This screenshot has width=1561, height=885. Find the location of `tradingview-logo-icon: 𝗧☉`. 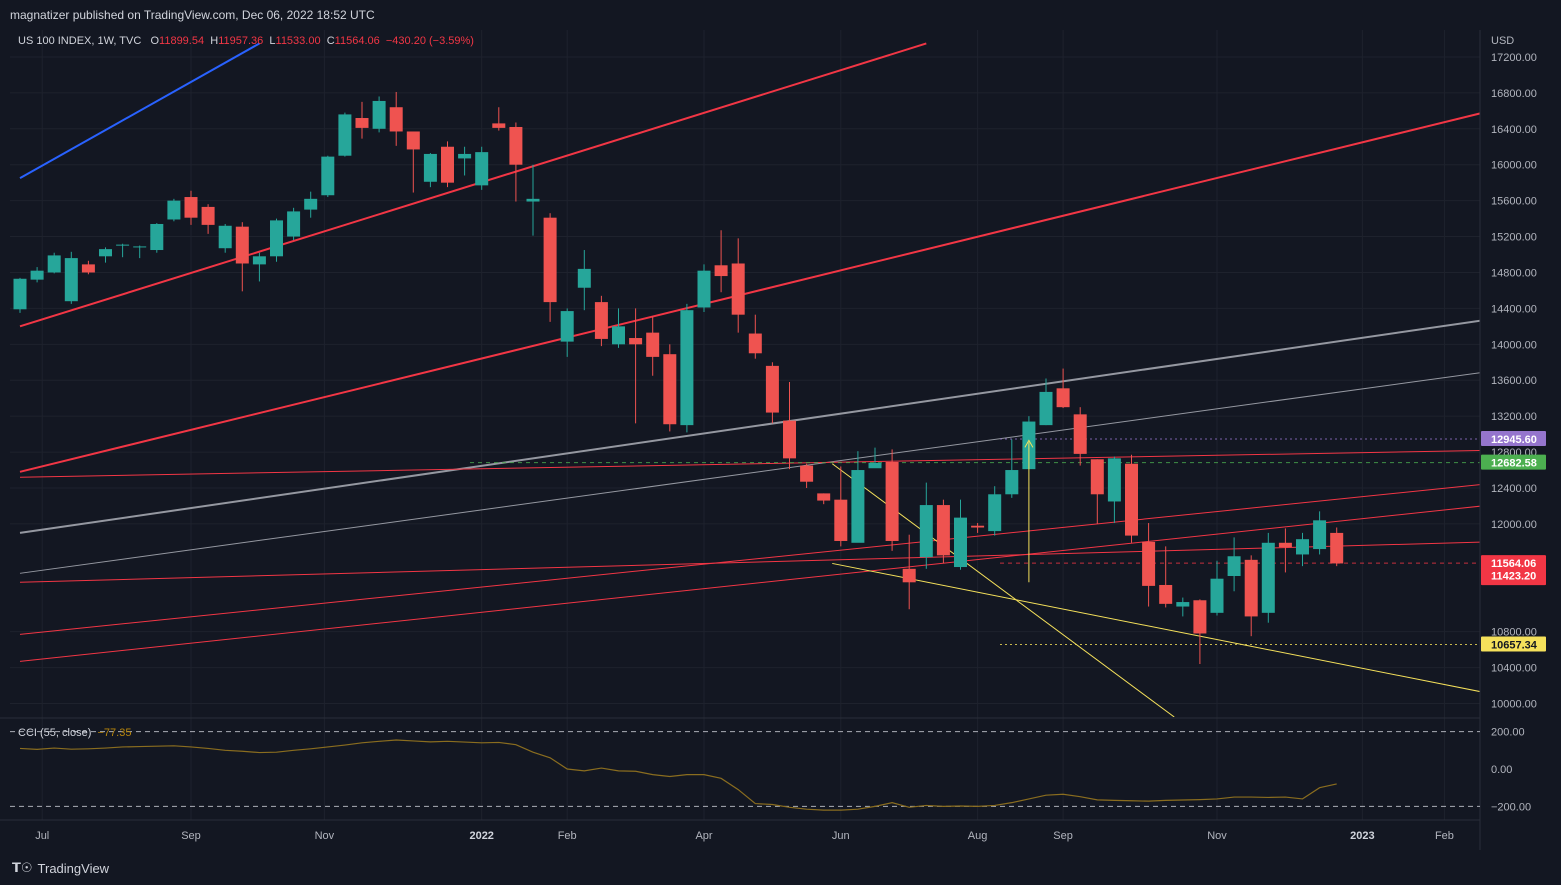

tradingview-logo-icon: 𝗧☉ is located at coordinates (22, 867).